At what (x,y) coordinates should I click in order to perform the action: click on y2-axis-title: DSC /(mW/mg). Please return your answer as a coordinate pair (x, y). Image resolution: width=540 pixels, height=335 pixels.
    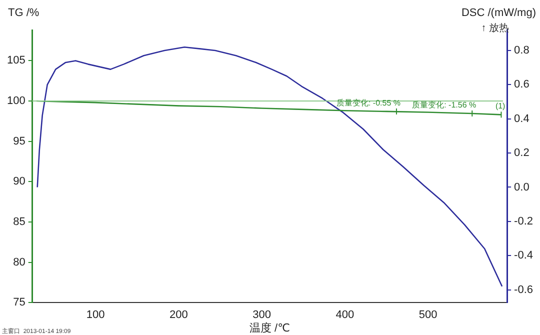
    Looking at the image, I should click on (498, 13).